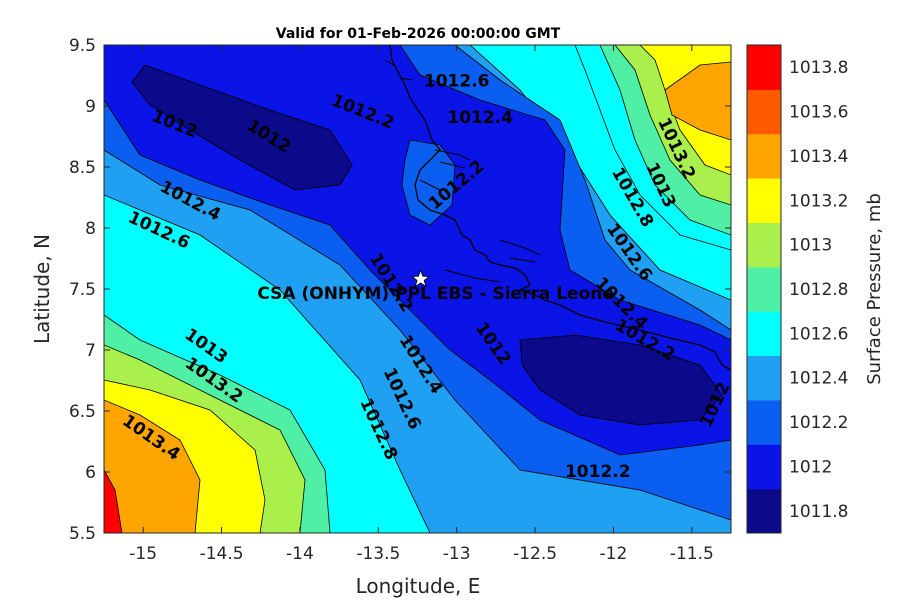 The image size is (900, 600). I want to click on y-tick-label: 6, so click(90, 473).